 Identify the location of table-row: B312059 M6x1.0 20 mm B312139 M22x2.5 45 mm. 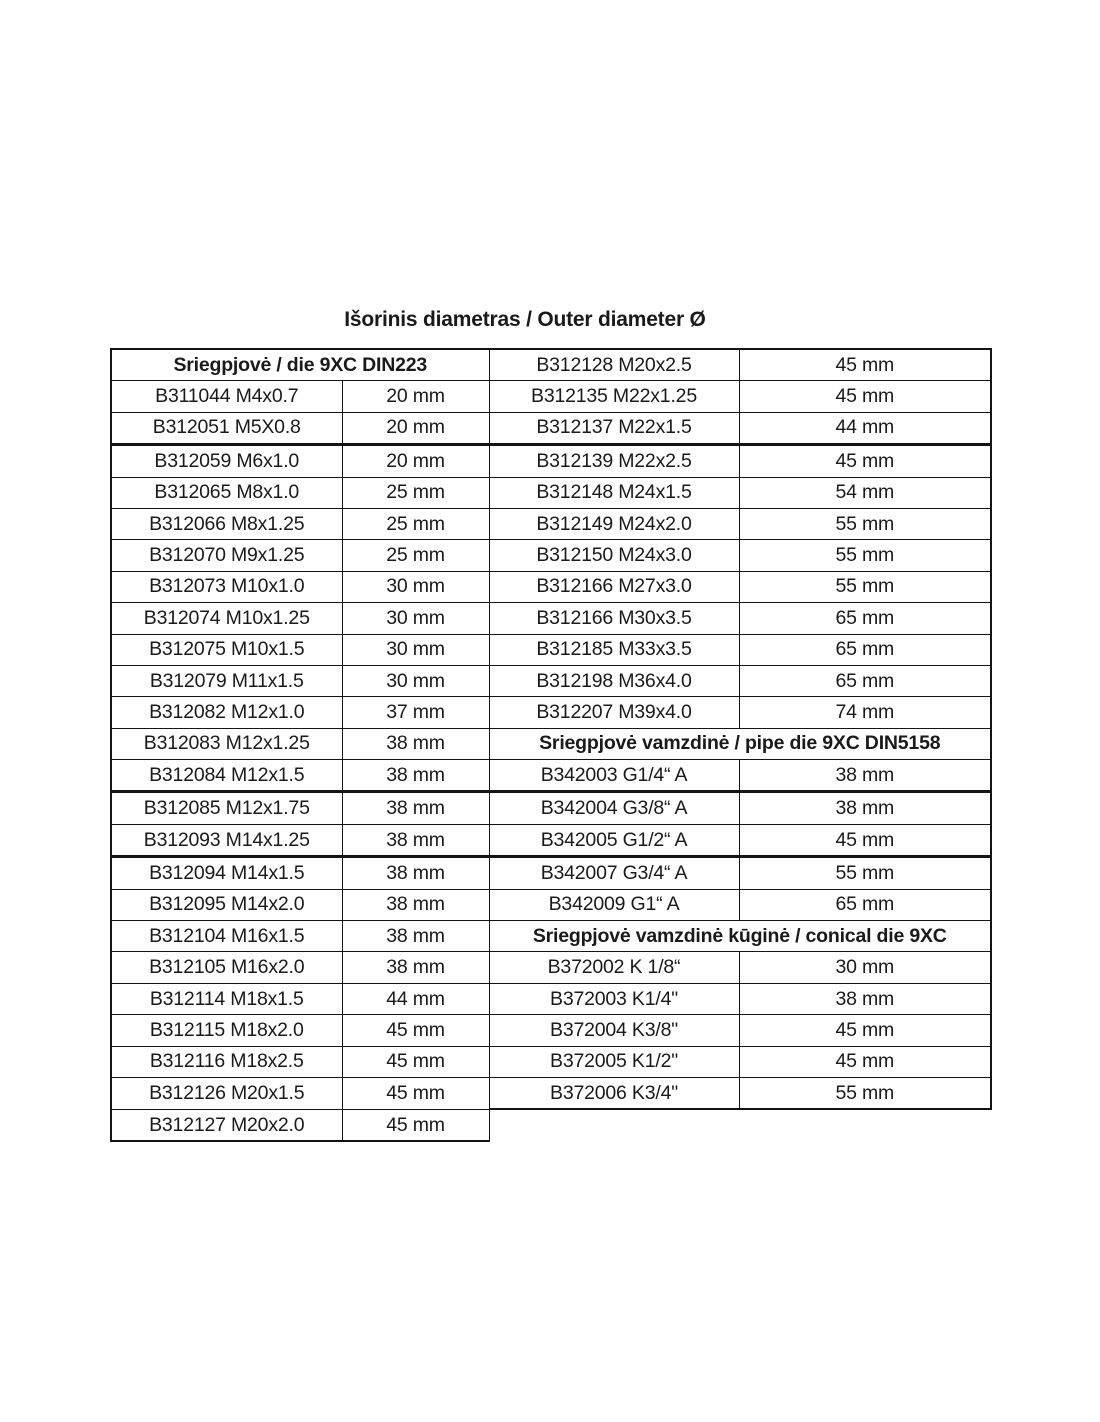
(551, 461).